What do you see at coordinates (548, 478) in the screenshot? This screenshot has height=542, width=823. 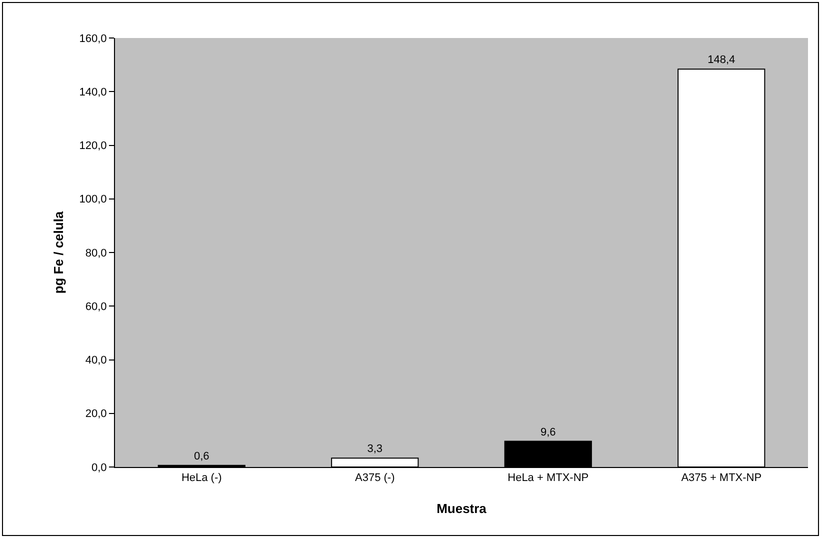 I see `x-tick-label: HeLa + MTX-NP` at bounding box center [548, 478].